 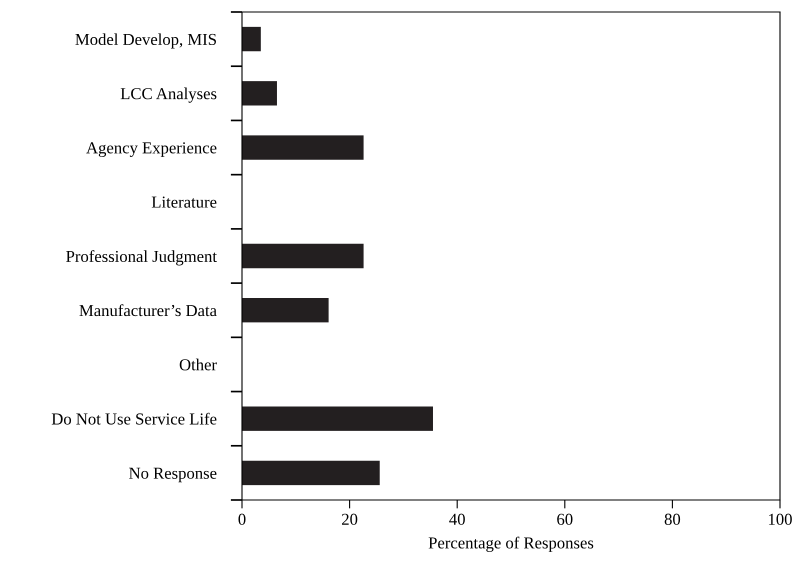 I want to click on x-tick-label: 20, so click(x=350, y=519).